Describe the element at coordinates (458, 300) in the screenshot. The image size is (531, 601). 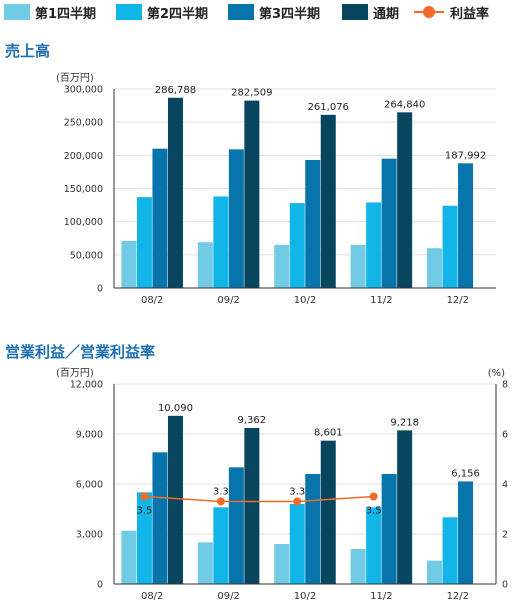
I see `c0-x-tick-label: 12/2` at that location.